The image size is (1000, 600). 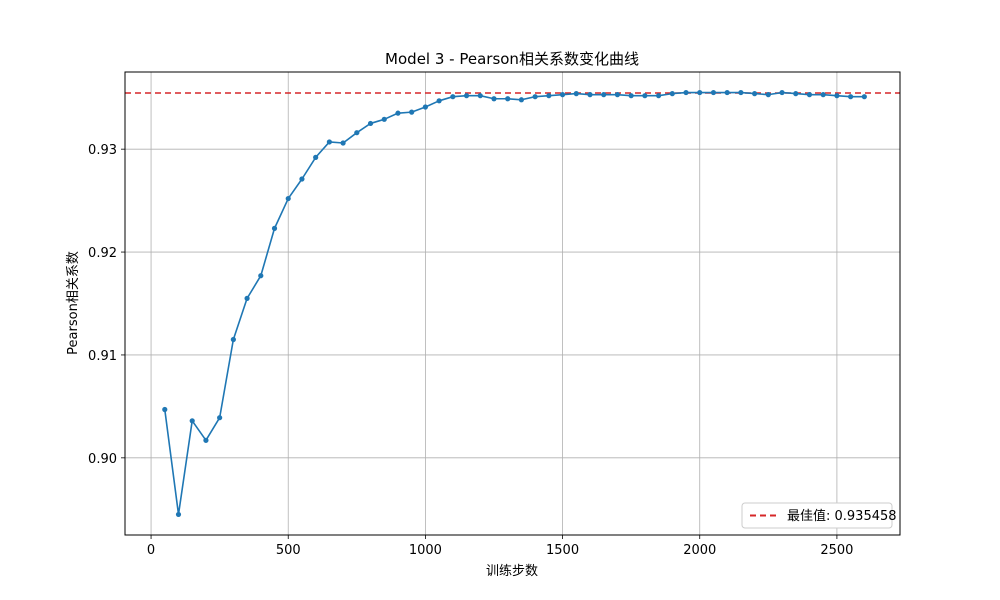 What do you see at coordinates (102, 253) in the screenshot?
I see `y-tick-label: 0.92` at bounding box center [102, 253].